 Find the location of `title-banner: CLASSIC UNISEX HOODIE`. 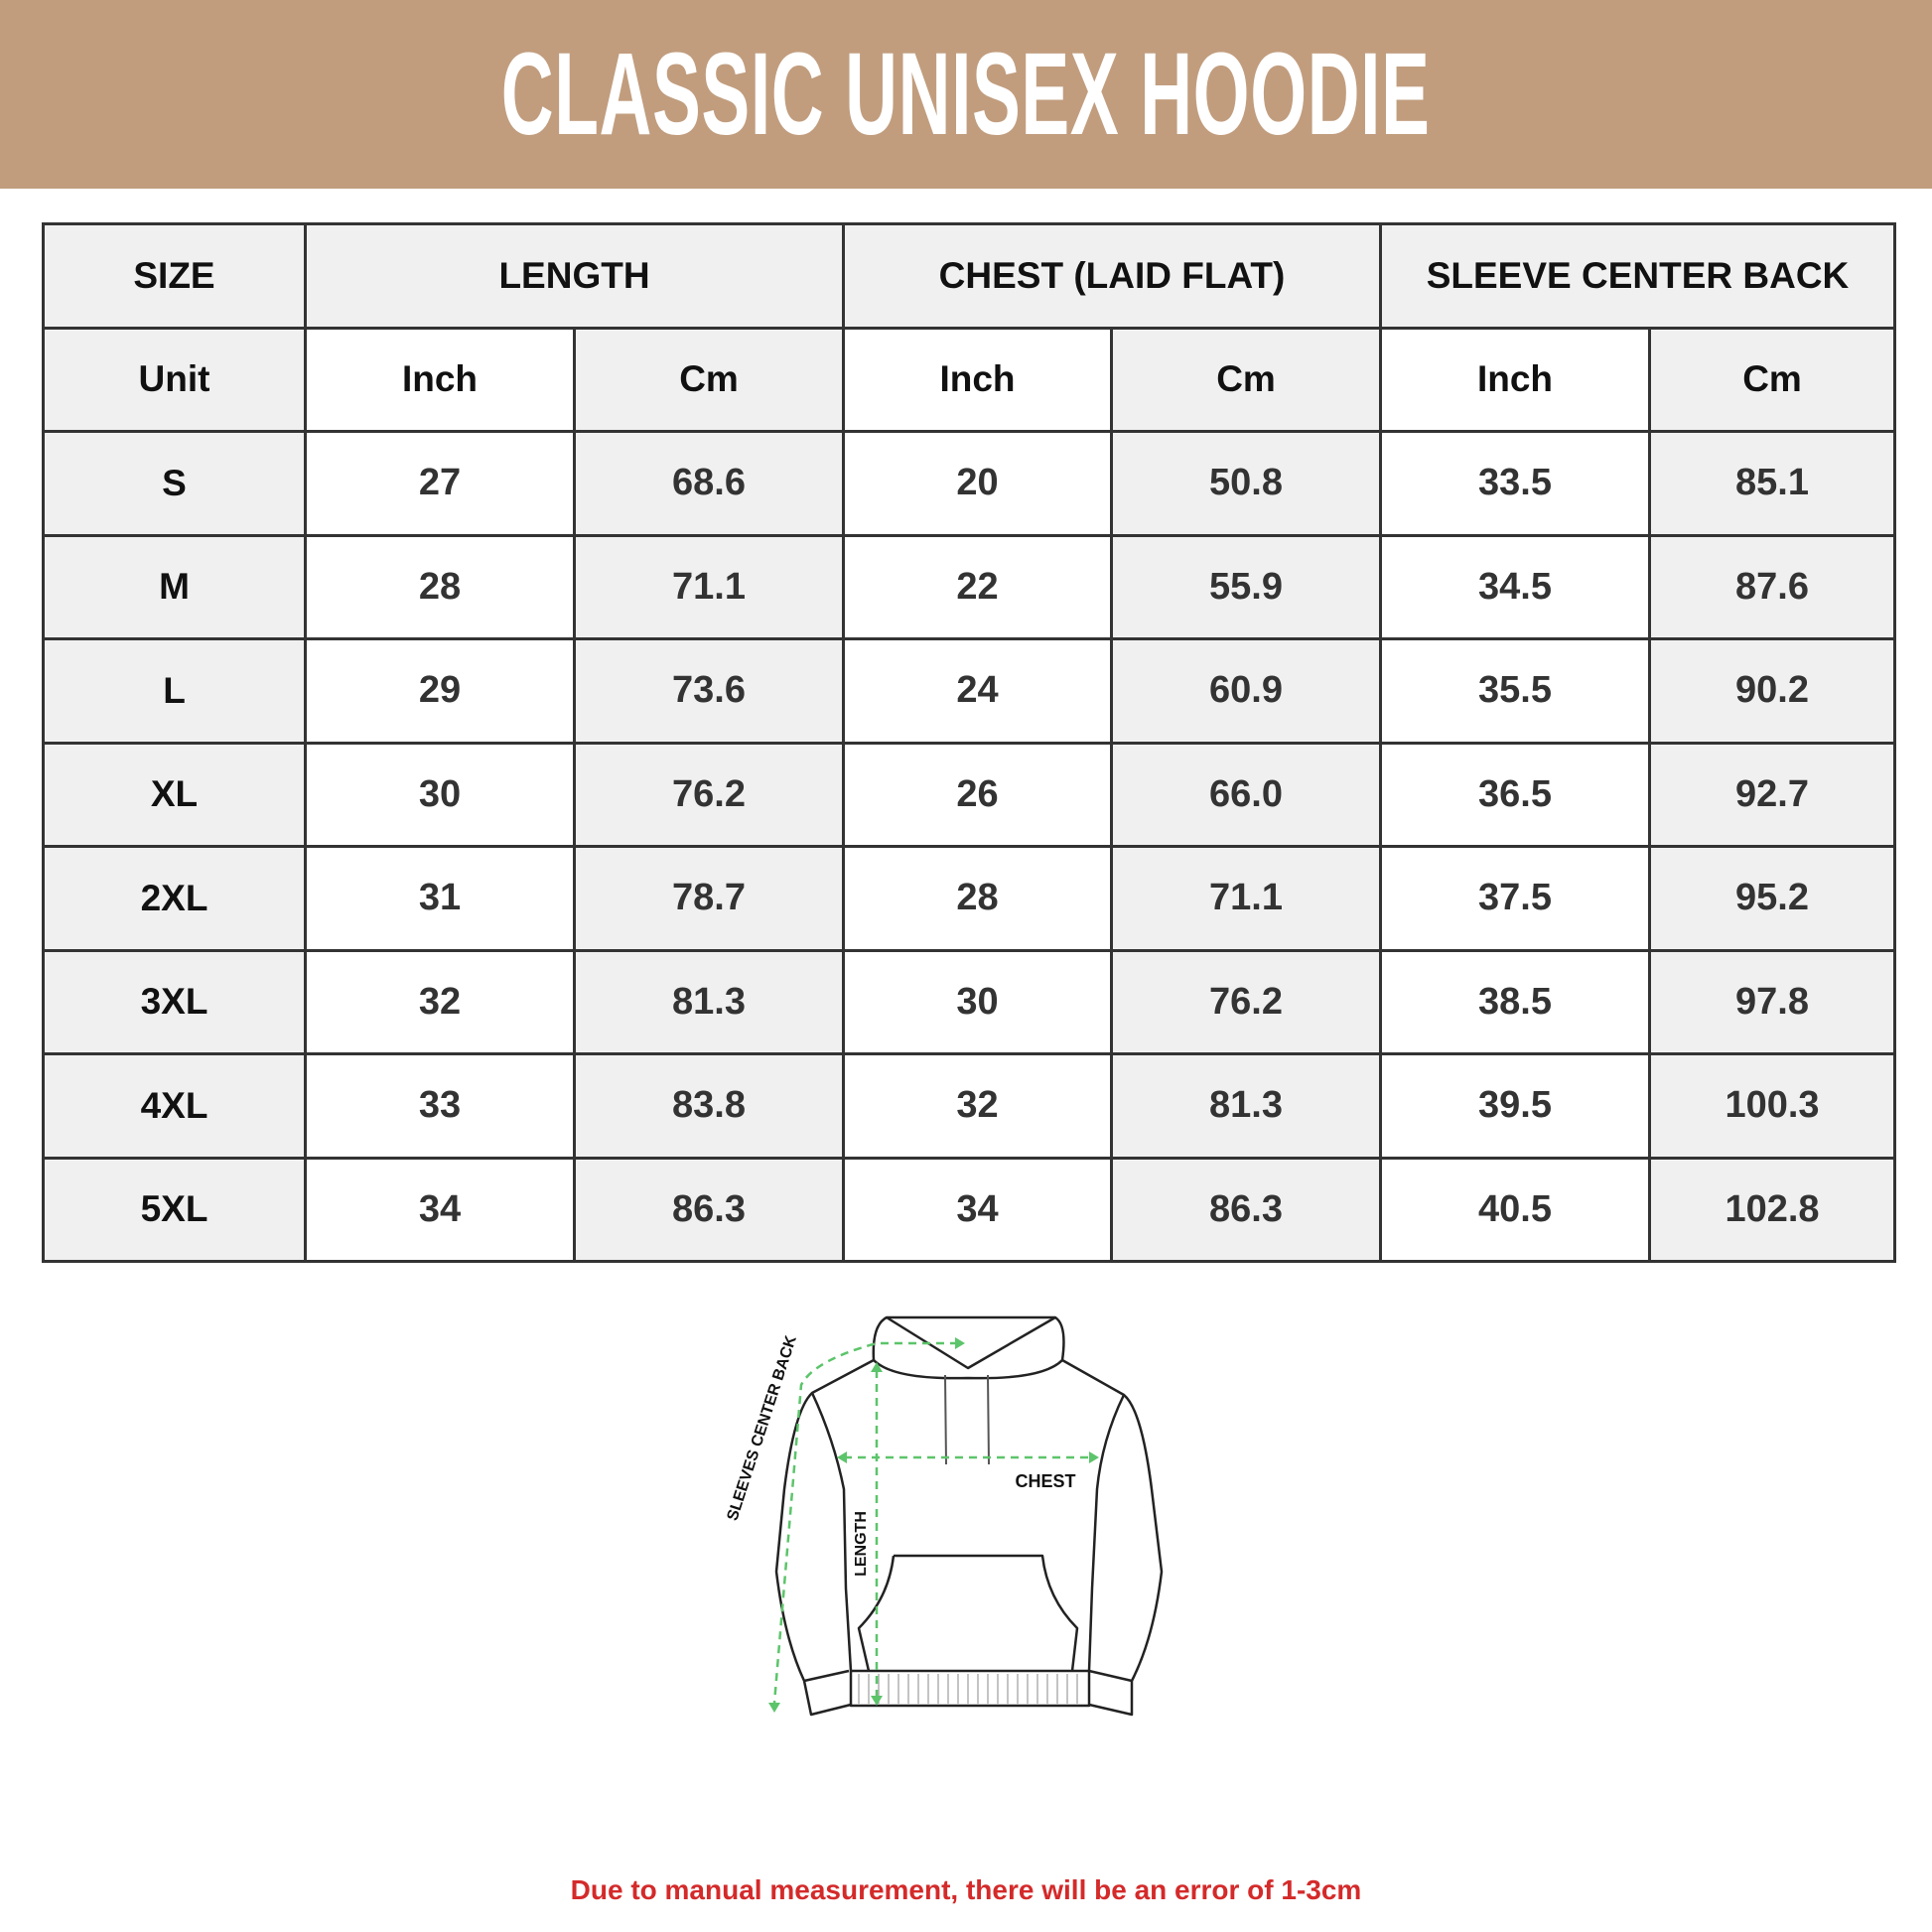

title-banner: CLASSIC UNISEX HOODIE is located at coordinates (966, 95).